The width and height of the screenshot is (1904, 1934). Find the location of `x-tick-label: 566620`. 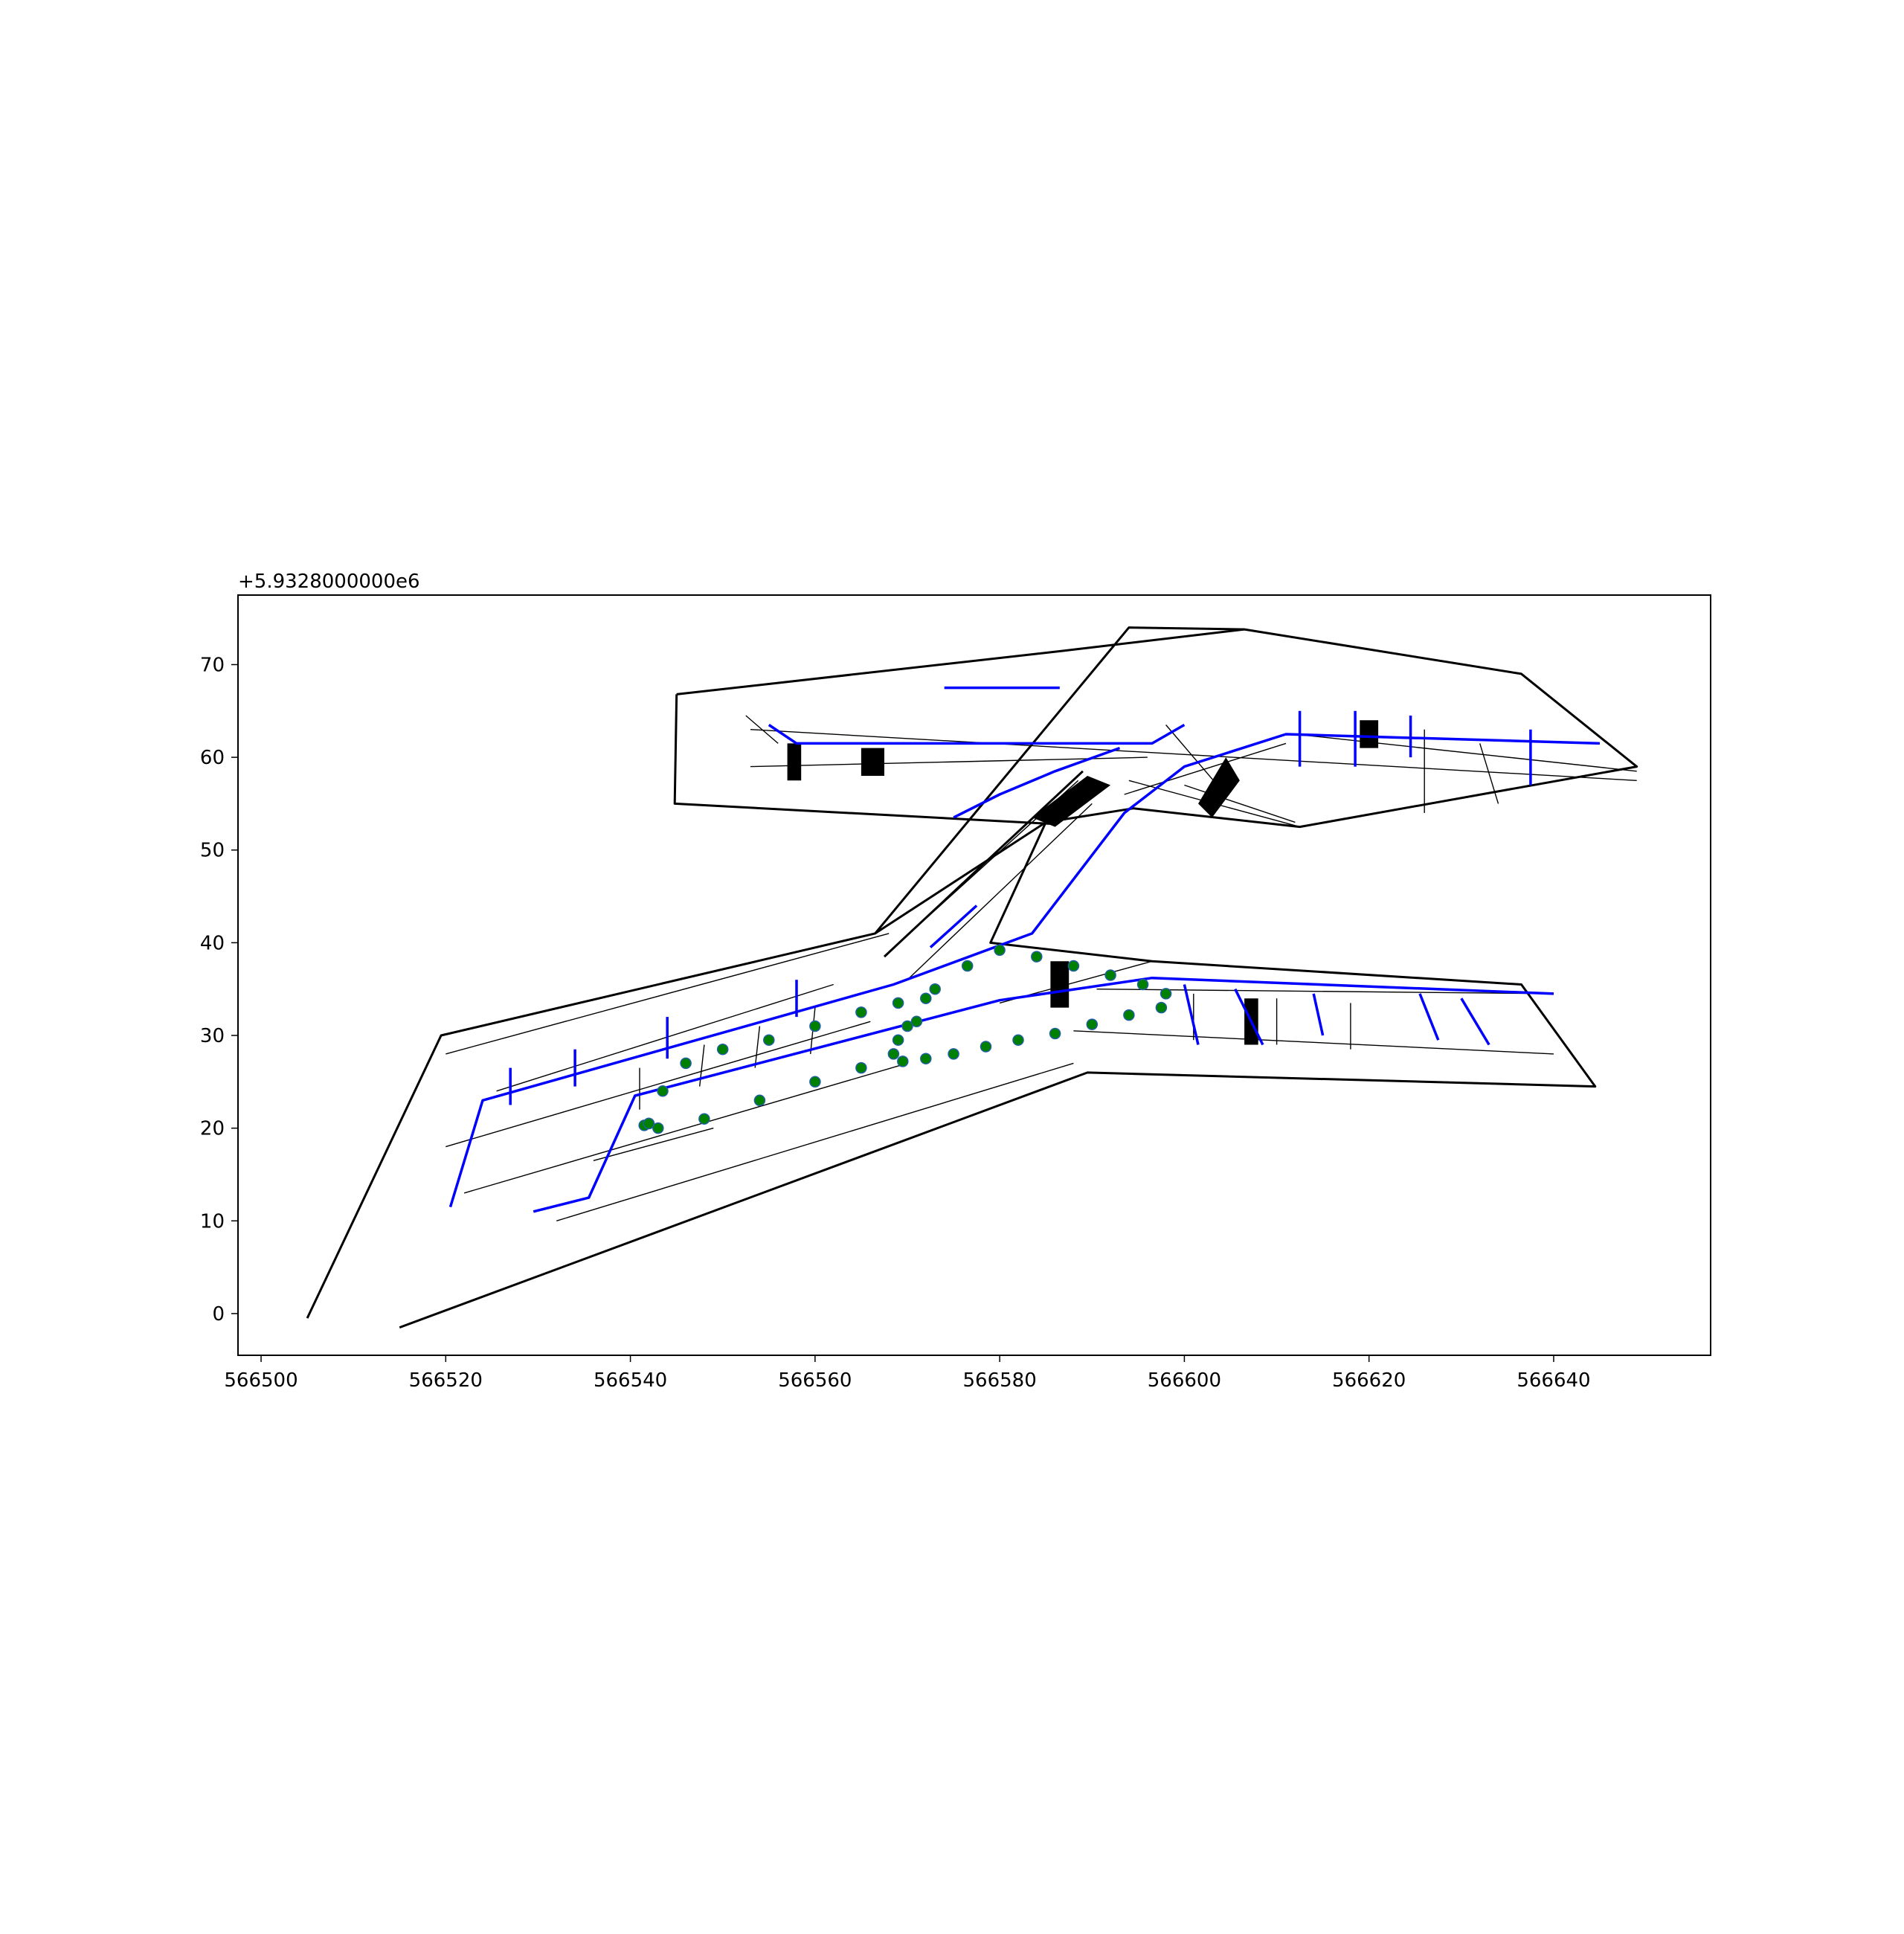

x-tick-label: 566620 is located at coordinates (1369, 1380).